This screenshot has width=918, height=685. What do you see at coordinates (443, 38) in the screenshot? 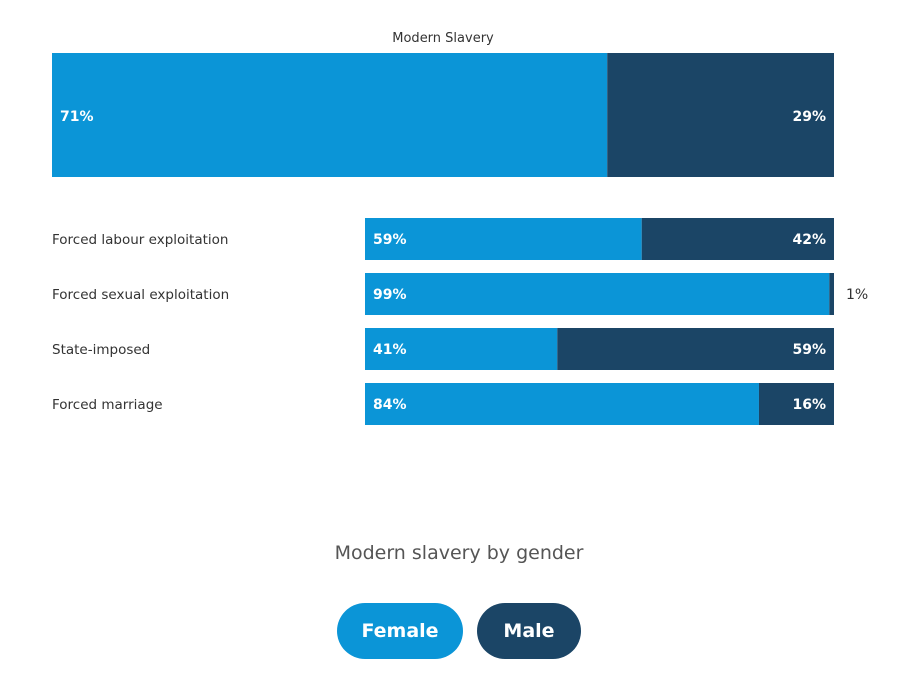
I see `chart-title: Modern Slavery` at bounding box center [443, 38].